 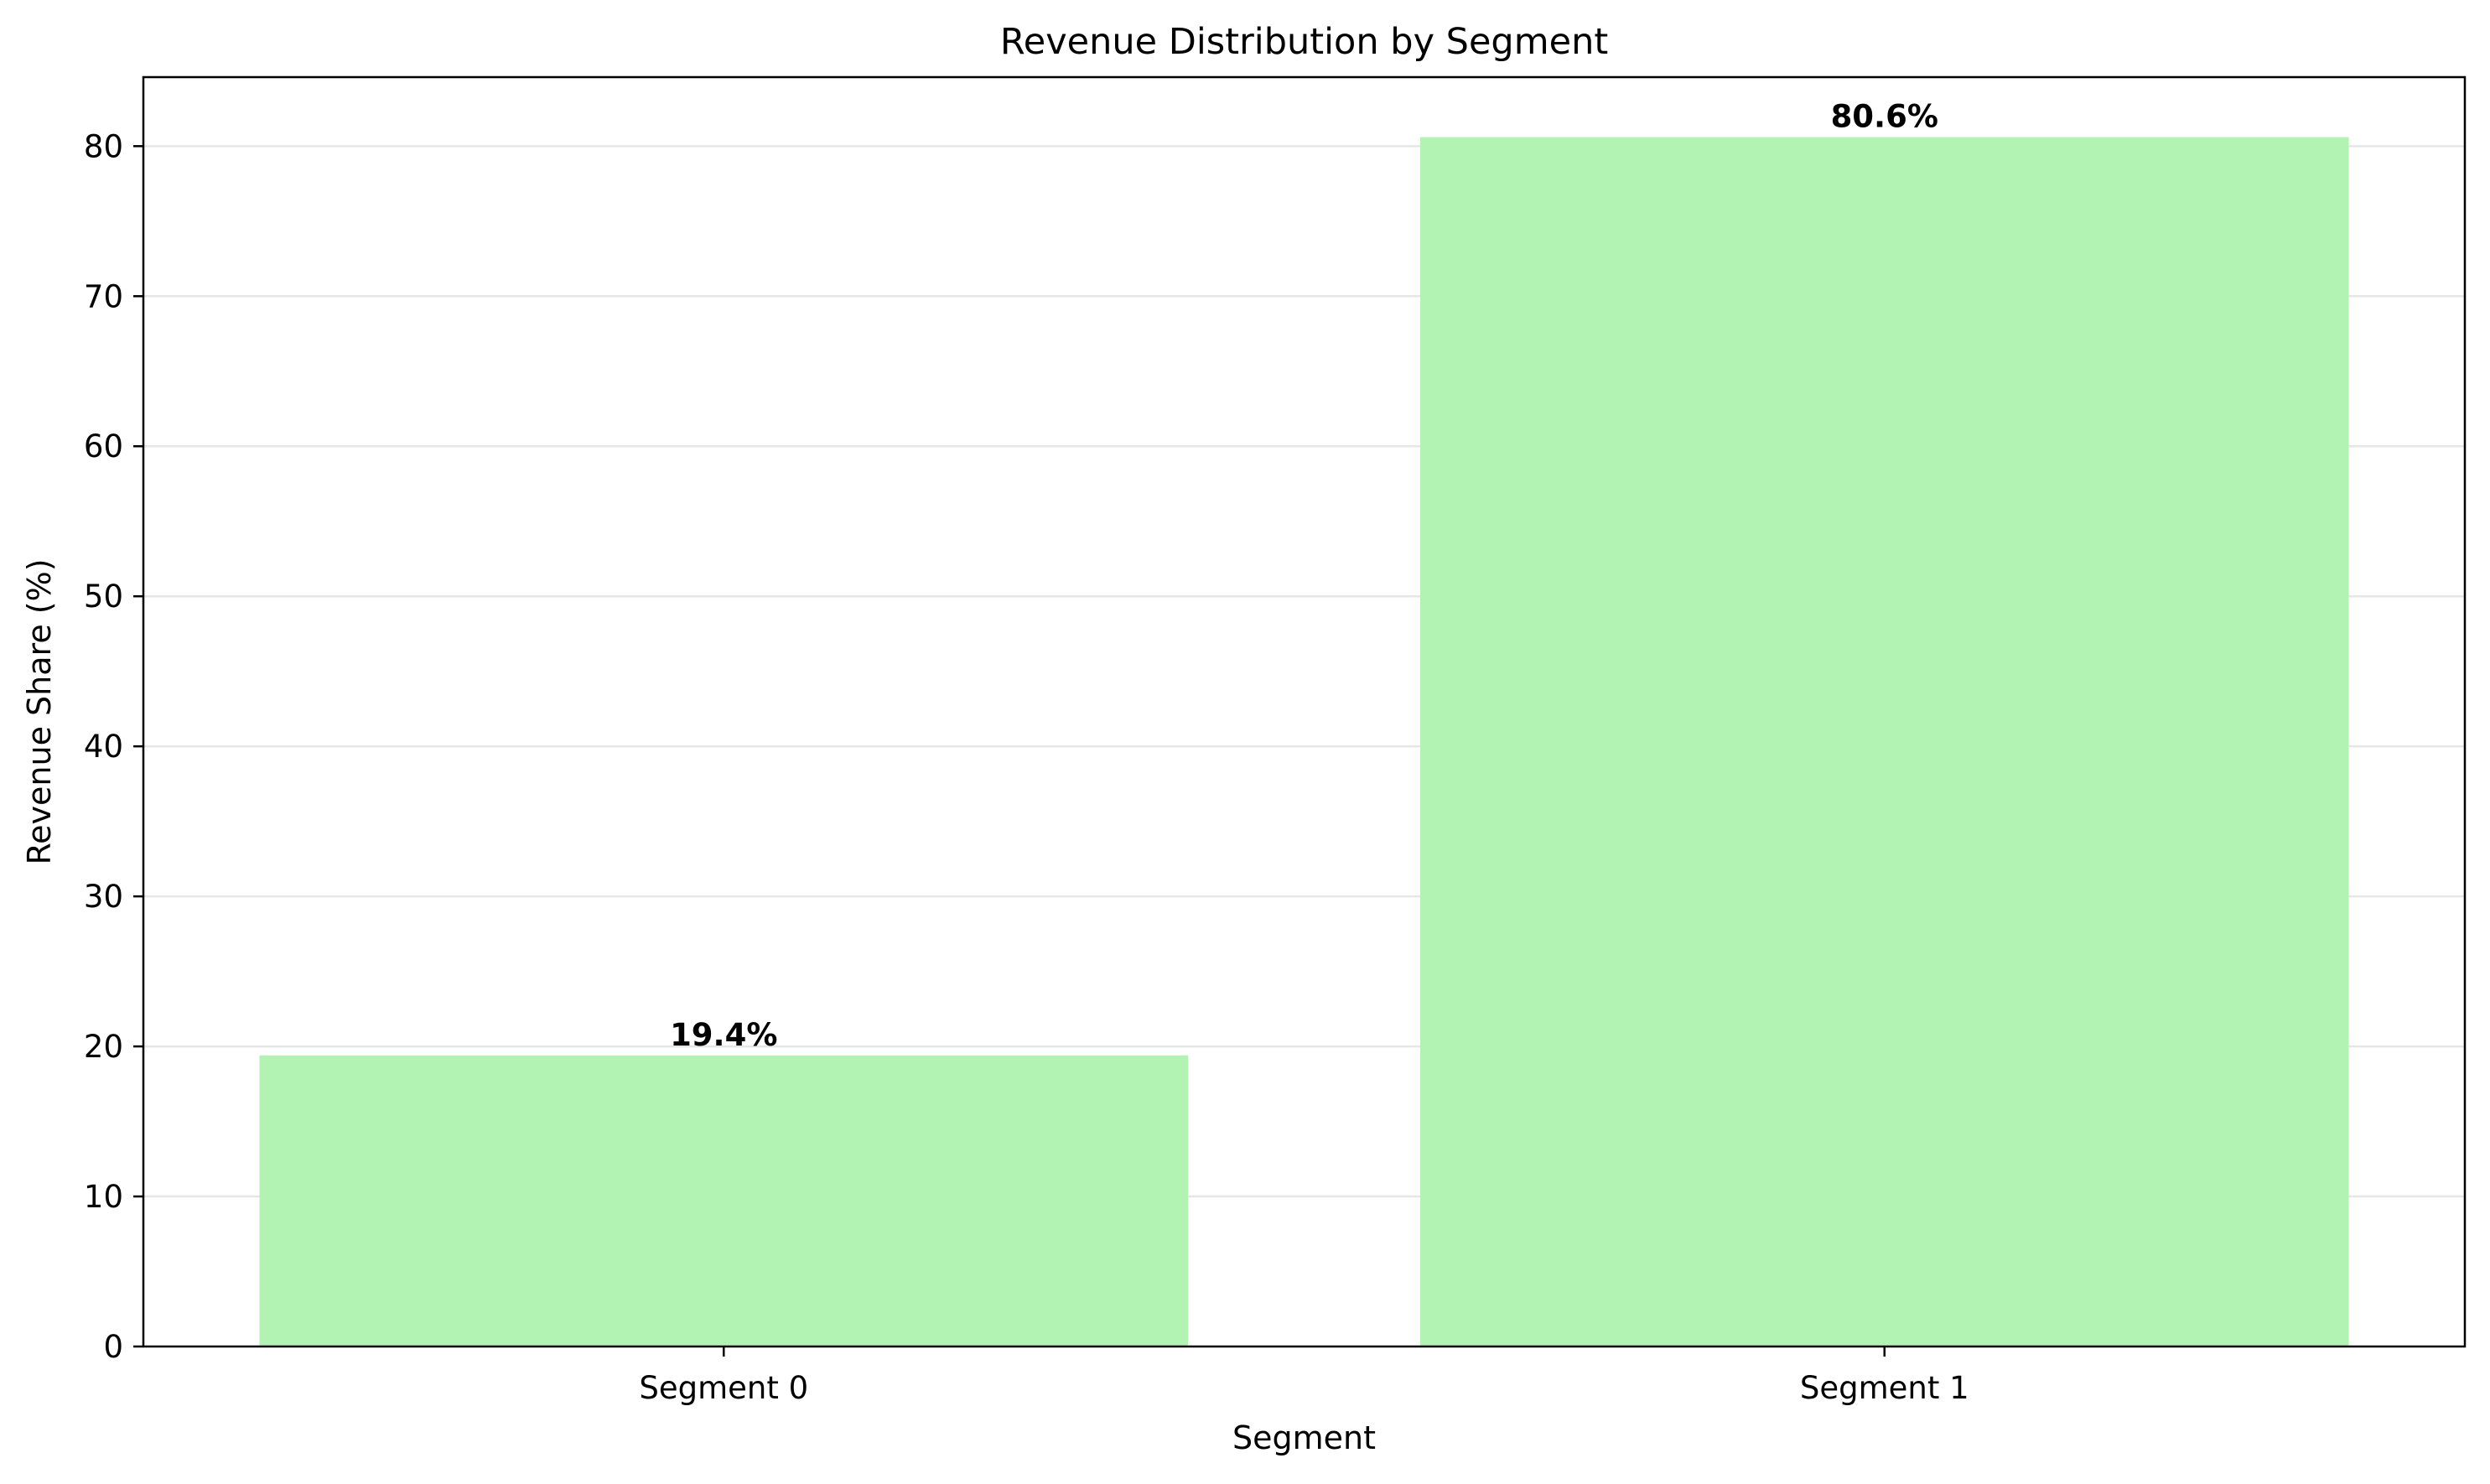 What do you see at coordinates (103, 296) in the screenshot?
I see `y-tick-label: 70` at bounding box center [103, 296].